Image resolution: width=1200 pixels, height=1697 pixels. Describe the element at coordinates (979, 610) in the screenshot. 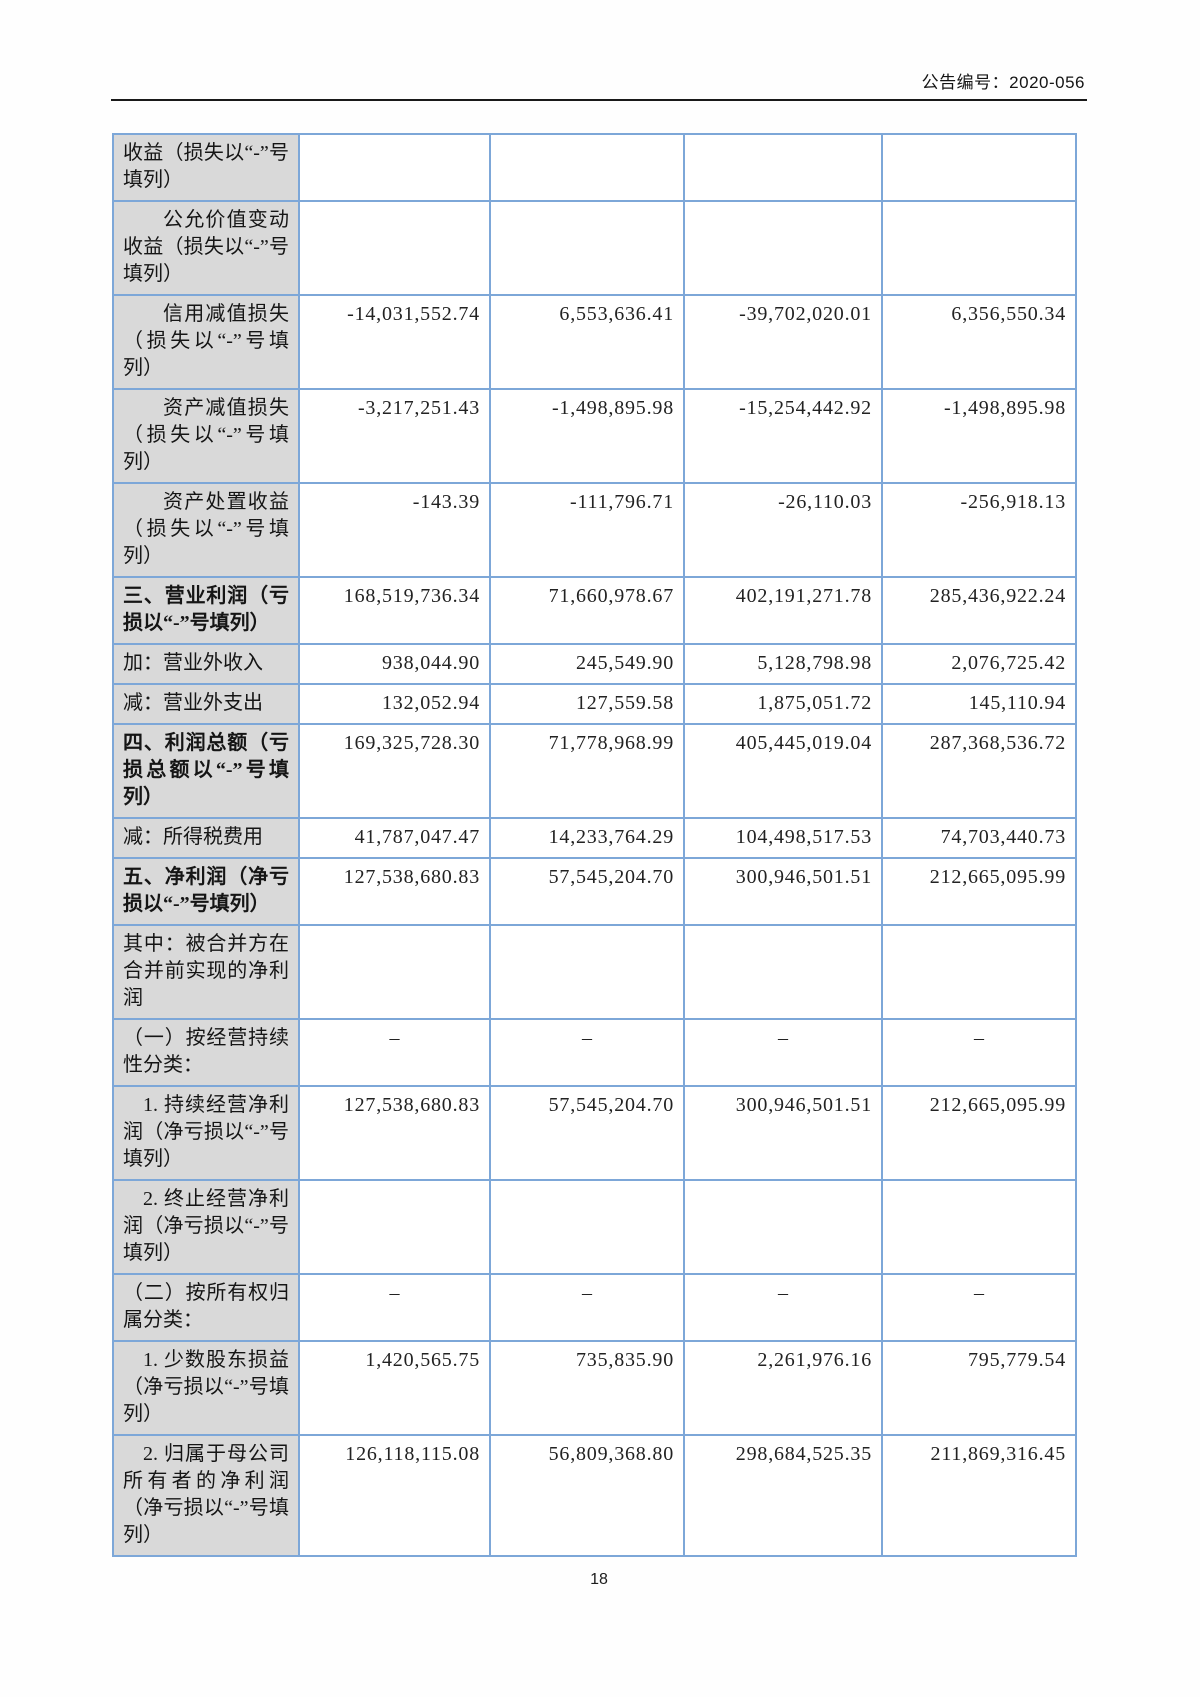

I see `value-cell-col4: 285,436,922.24` at that location.